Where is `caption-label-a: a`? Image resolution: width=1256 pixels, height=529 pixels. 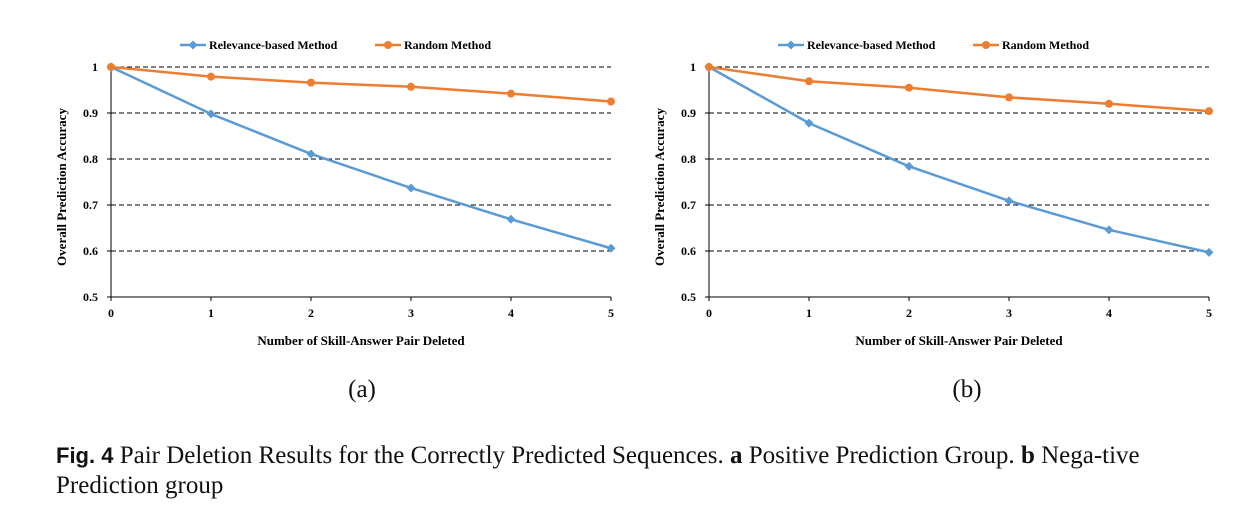 caption-label-a: a is located at coordinates (736, 455).